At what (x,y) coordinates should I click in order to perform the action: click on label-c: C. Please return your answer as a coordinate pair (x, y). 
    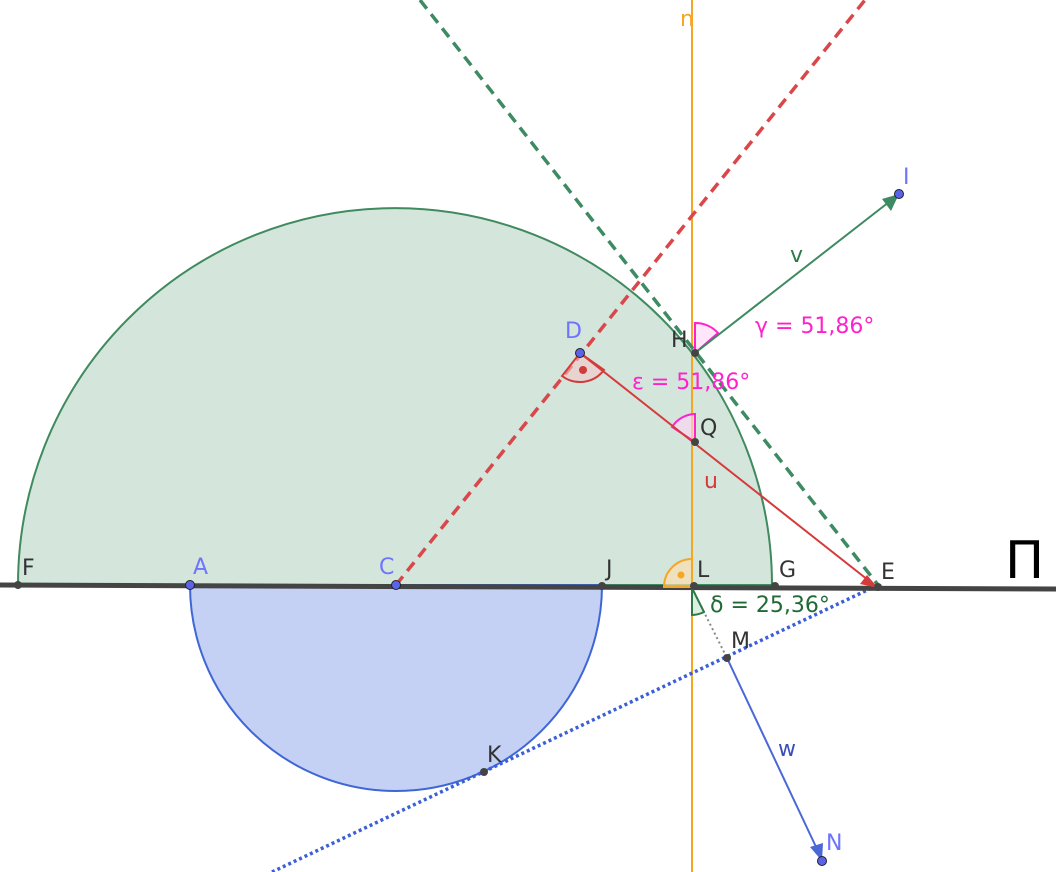
    Looking at the image, I should click on (386, 567).